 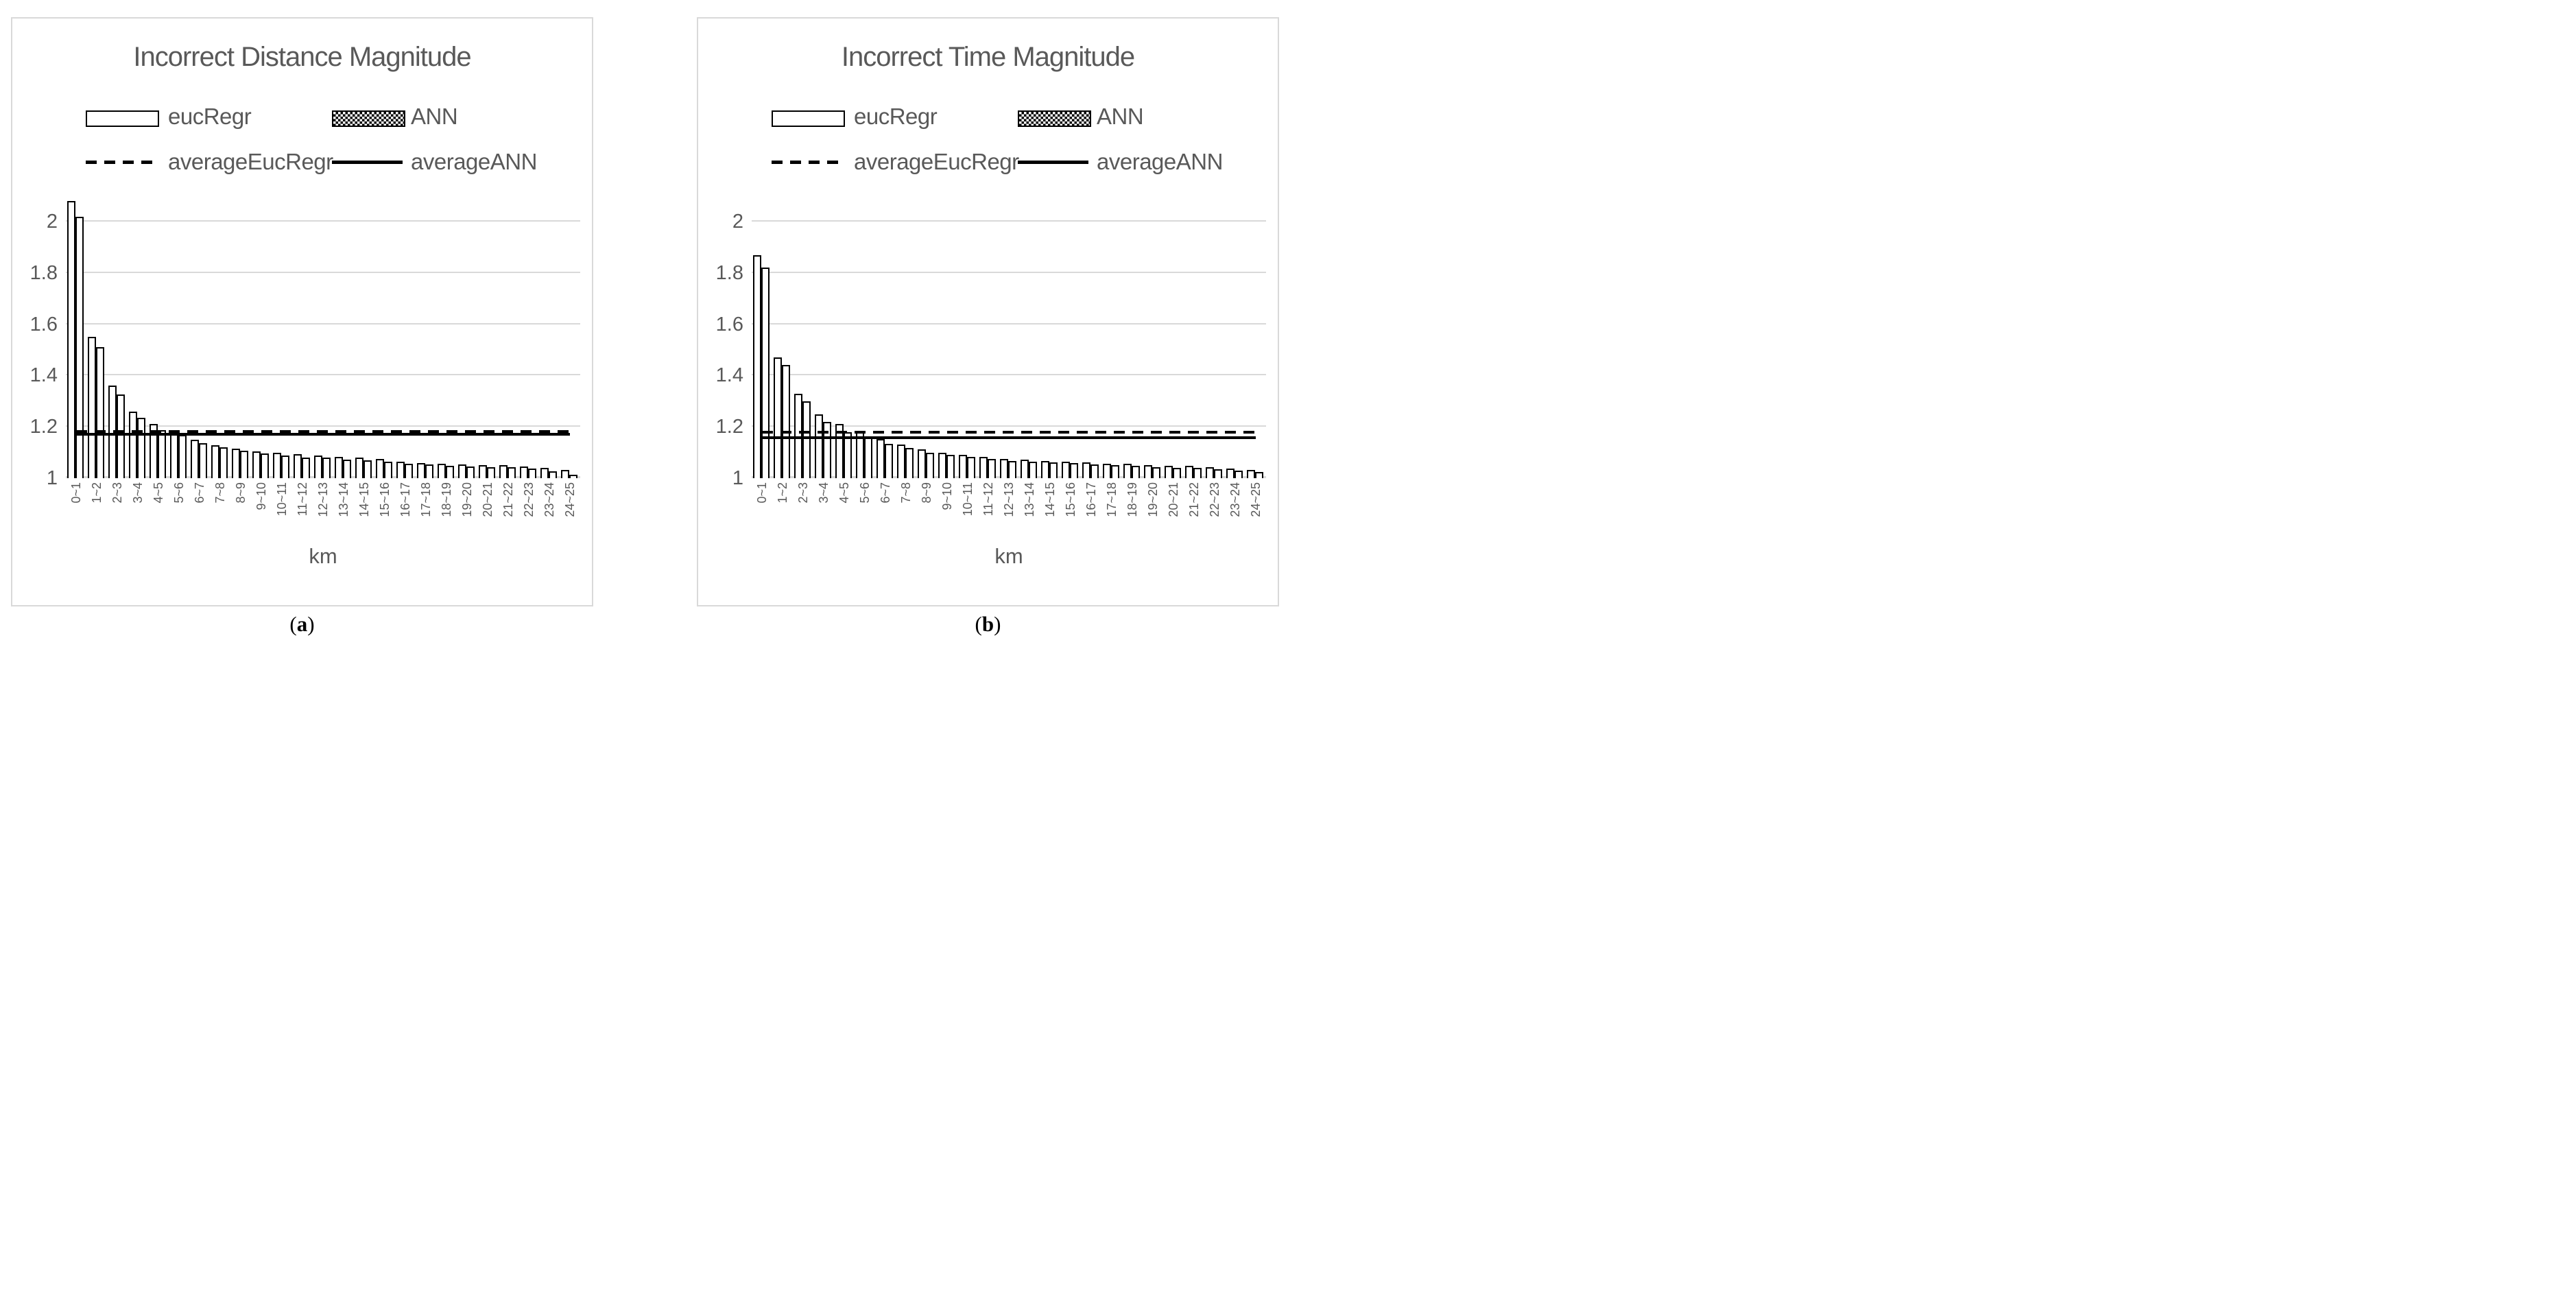 I want to click on bar-eucRegr-2~3, so click(x=798, y=435).